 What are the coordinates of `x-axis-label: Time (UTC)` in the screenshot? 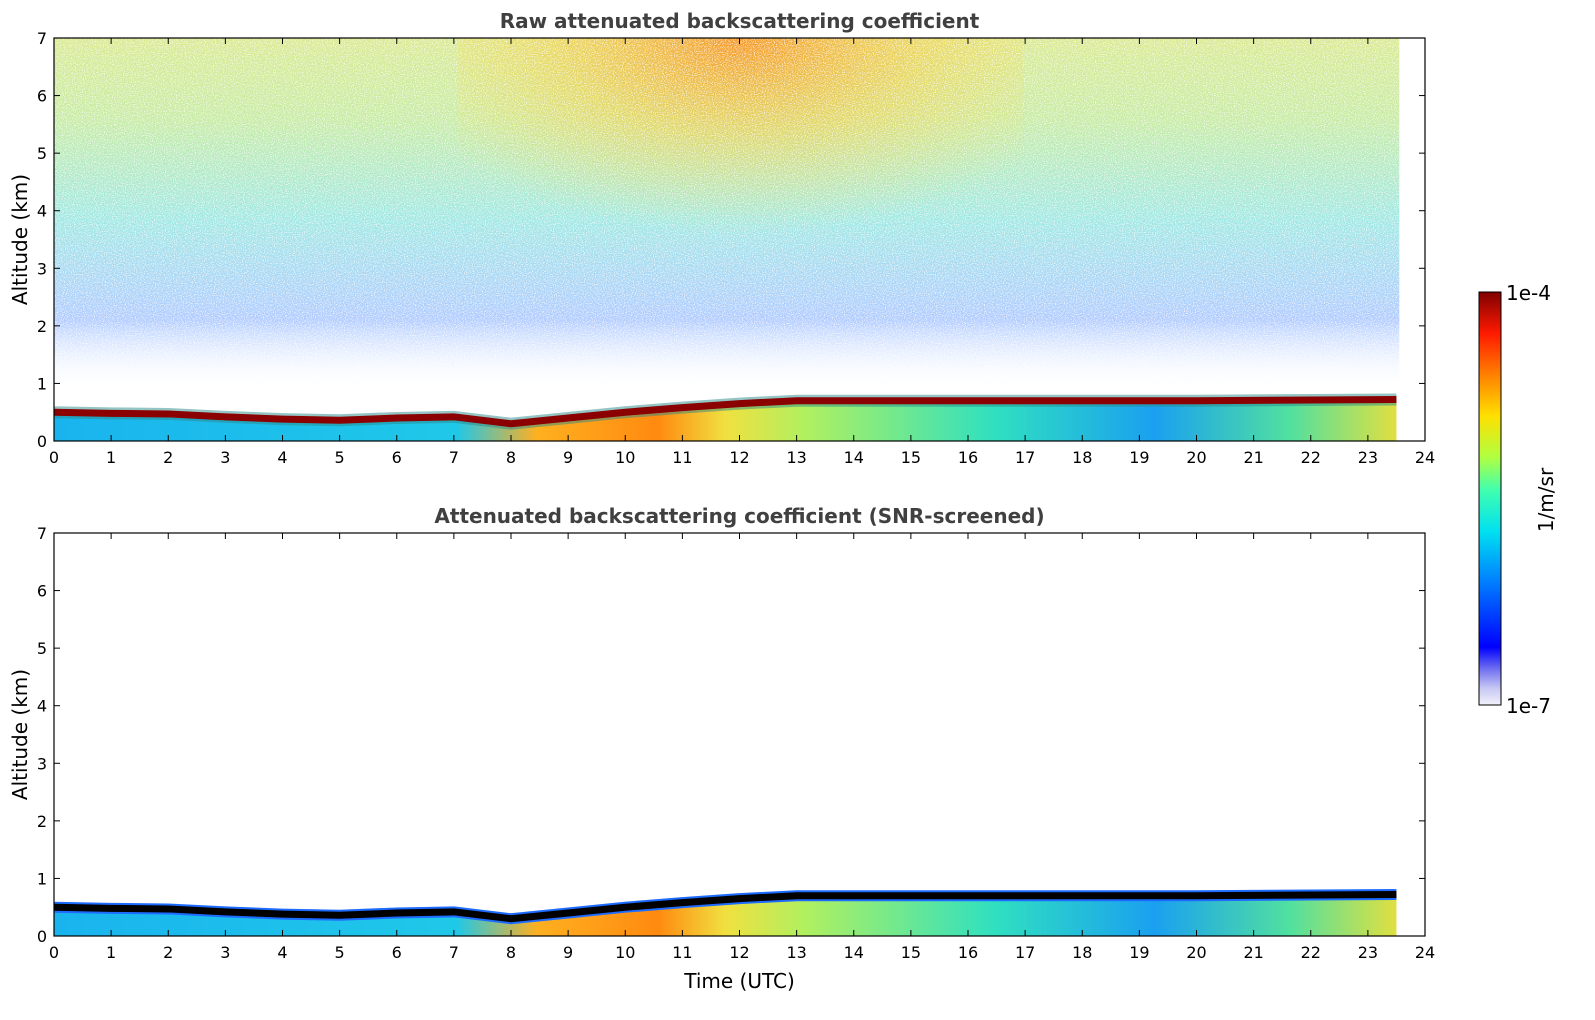 It's located at (739, 981).